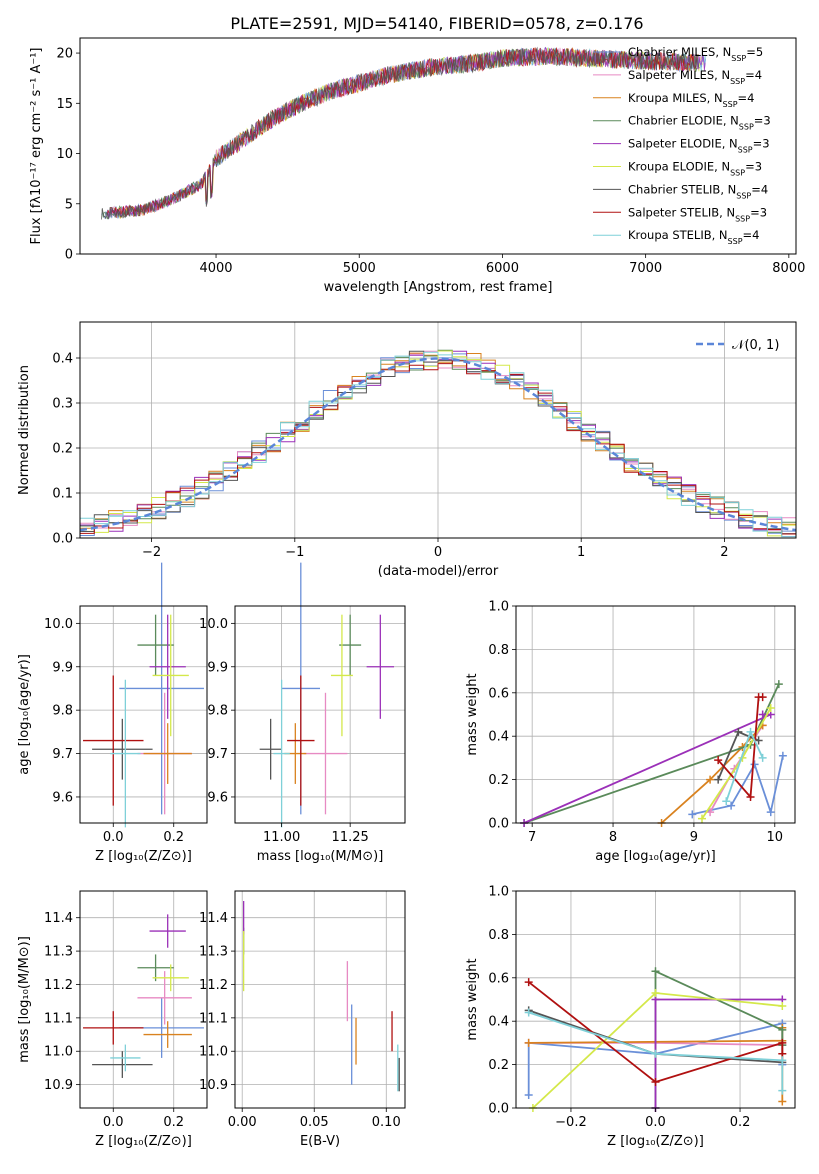 The image size is (819, 1174). What do you see at coordinates (62, 539) in the screenshot?
I see `y-tick-label: 0.0` at bounding box center [62, 539].